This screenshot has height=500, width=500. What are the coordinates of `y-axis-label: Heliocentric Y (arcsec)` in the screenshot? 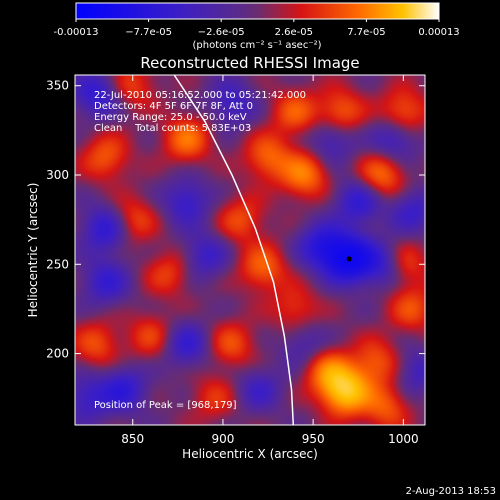 It's located at (33, 250).